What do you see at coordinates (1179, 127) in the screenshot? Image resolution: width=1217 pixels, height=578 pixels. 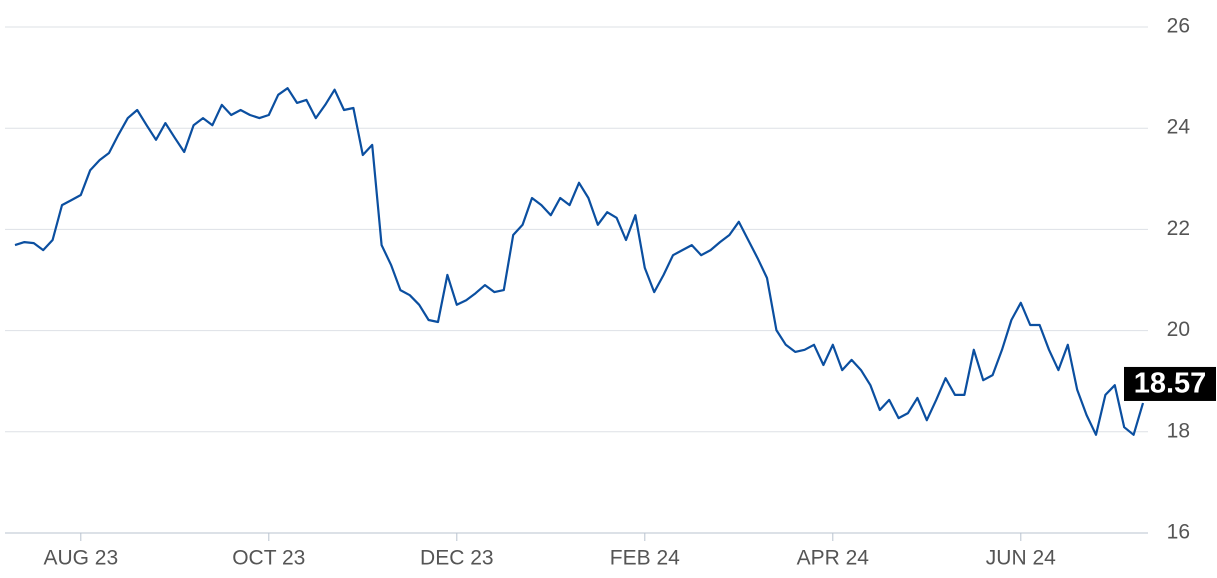 I see `y-tick-label: 24` at bounding box center [1179, 127].